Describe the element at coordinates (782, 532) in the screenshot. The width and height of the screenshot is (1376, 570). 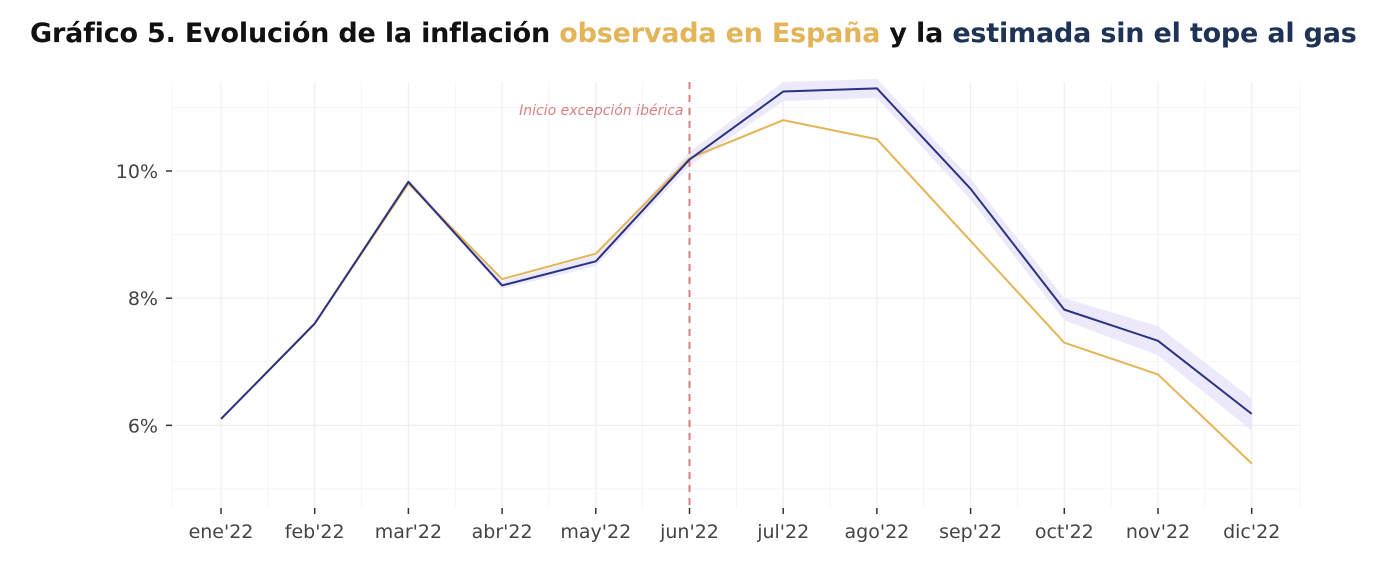
I see `x-tick-label: jul'22` at that location.